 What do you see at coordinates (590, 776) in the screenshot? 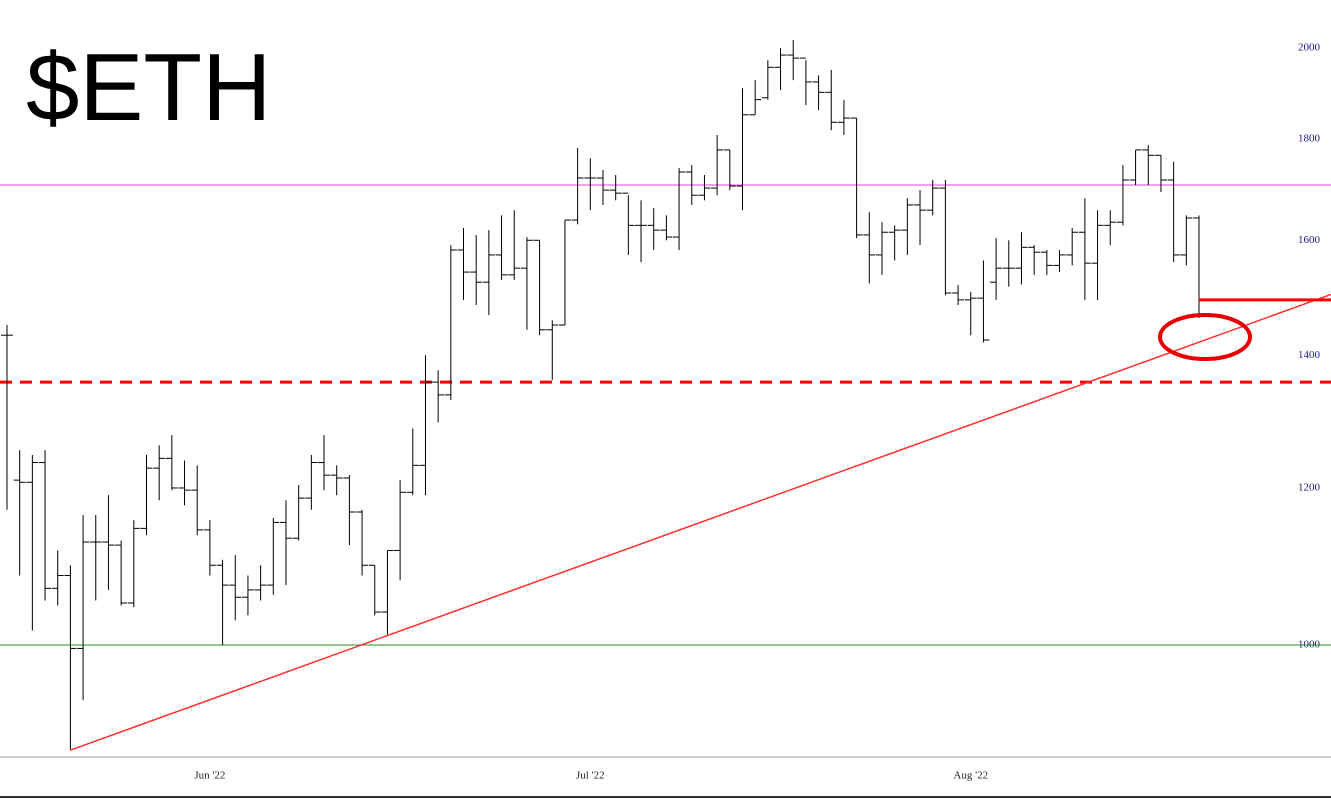
I see `x-tick-label: Jul '22` at bounding box center [590, 776].